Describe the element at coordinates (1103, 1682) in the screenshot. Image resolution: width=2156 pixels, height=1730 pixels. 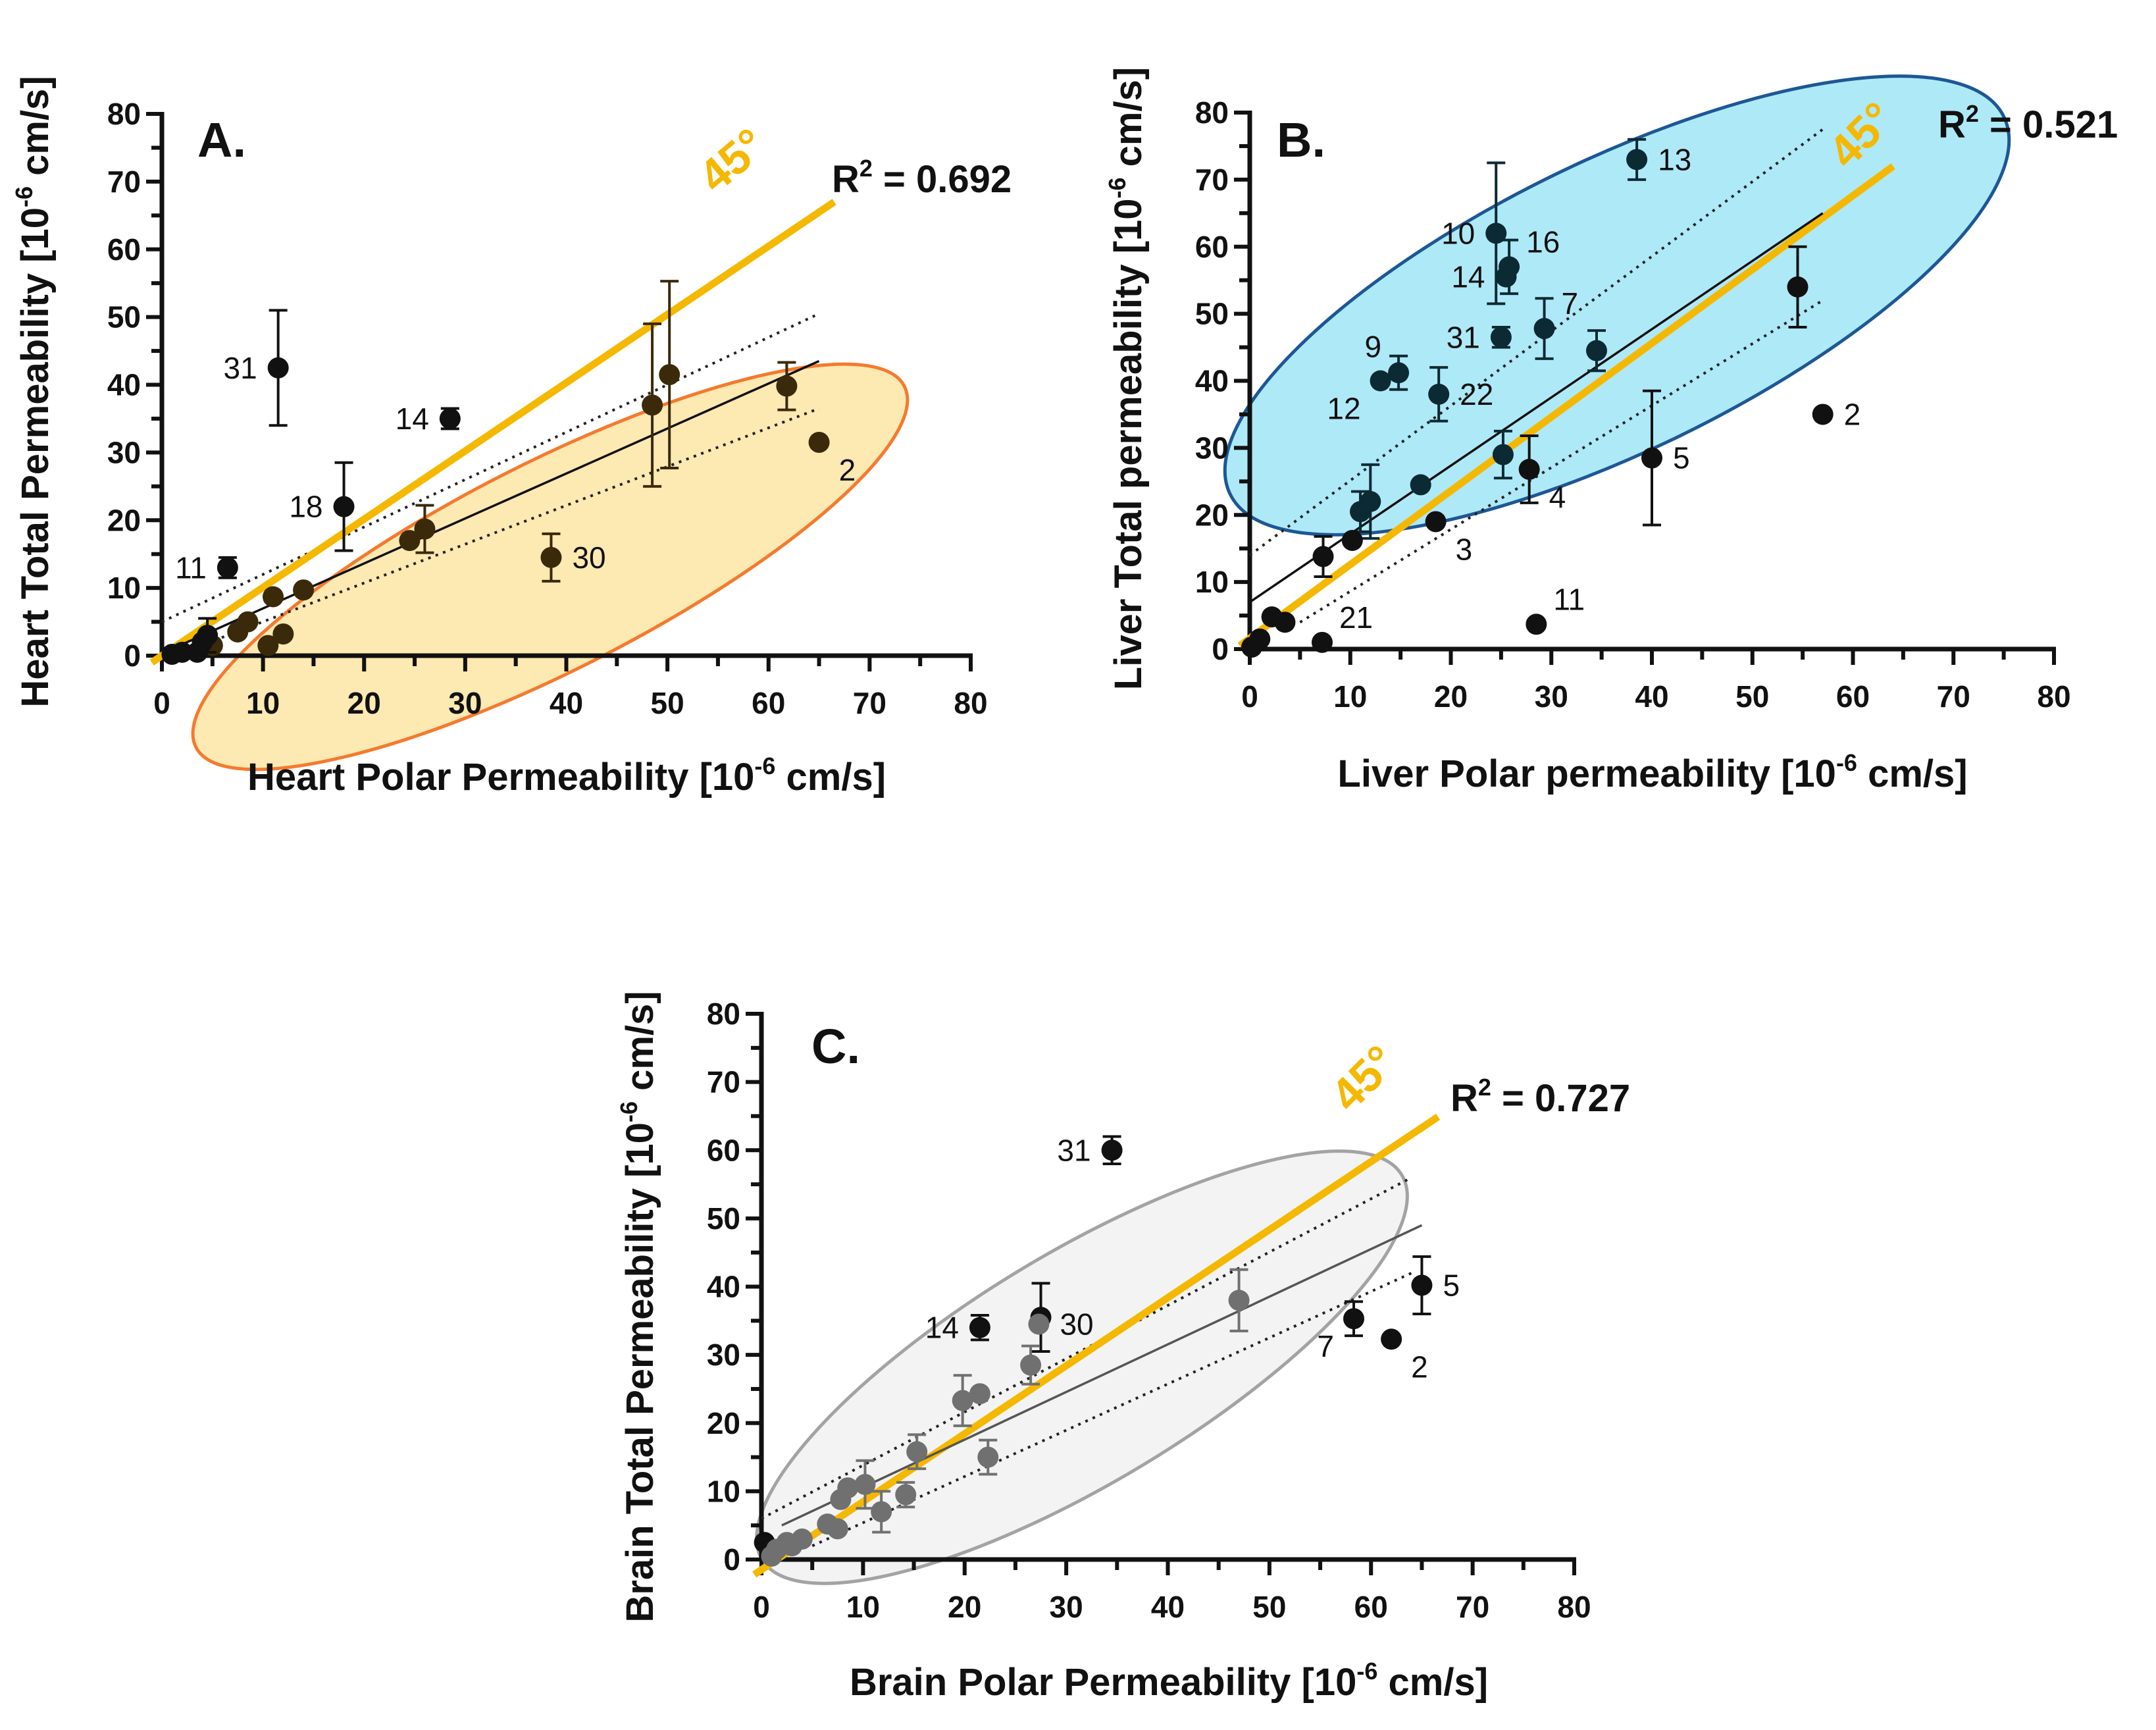
I see `x-axis-title-main: Brain Polar Permeability [10` at that location.